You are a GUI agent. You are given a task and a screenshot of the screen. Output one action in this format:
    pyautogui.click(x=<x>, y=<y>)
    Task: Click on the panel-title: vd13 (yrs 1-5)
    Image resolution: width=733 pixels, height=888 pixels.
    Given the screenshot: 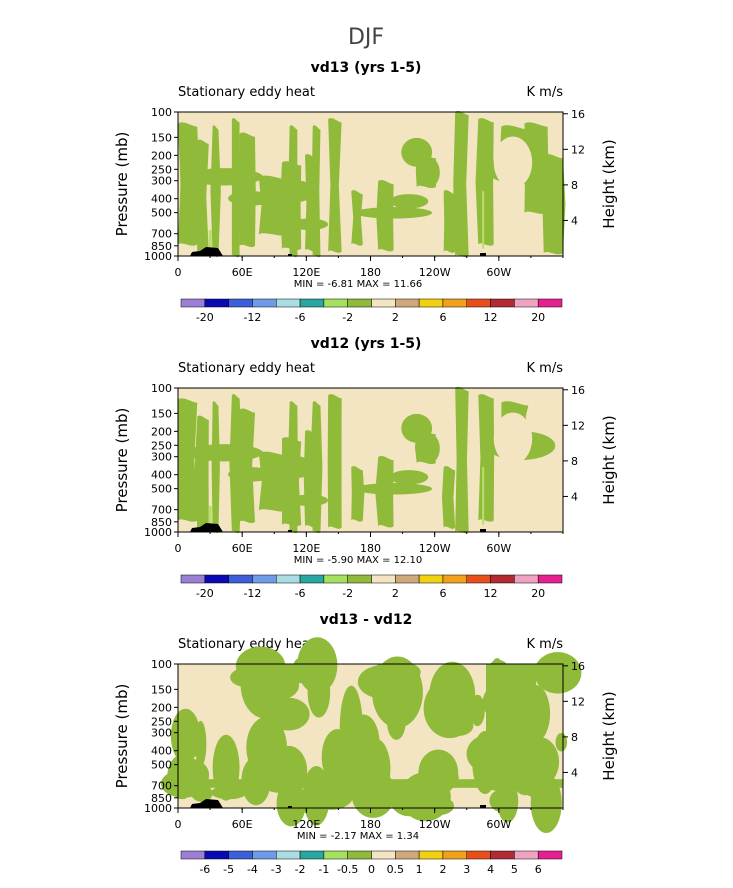 What is the action you would take?
    pyautogui.click(x=366, y=68)
    